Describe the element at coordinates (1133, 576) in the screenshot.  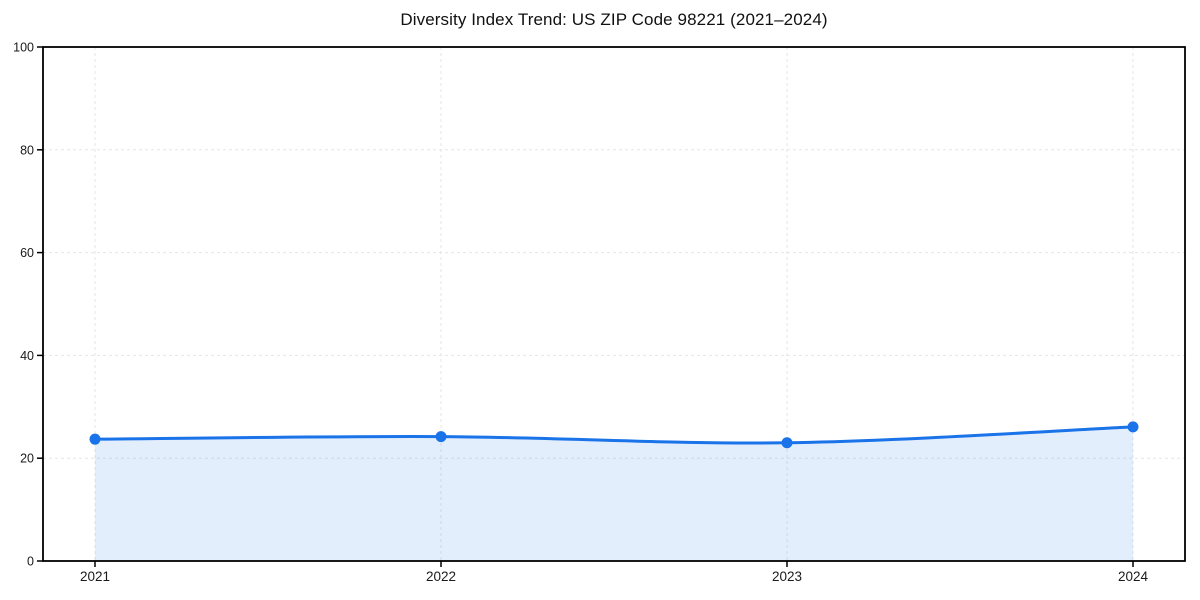
I see `x-tick-label: 2024` at that location.